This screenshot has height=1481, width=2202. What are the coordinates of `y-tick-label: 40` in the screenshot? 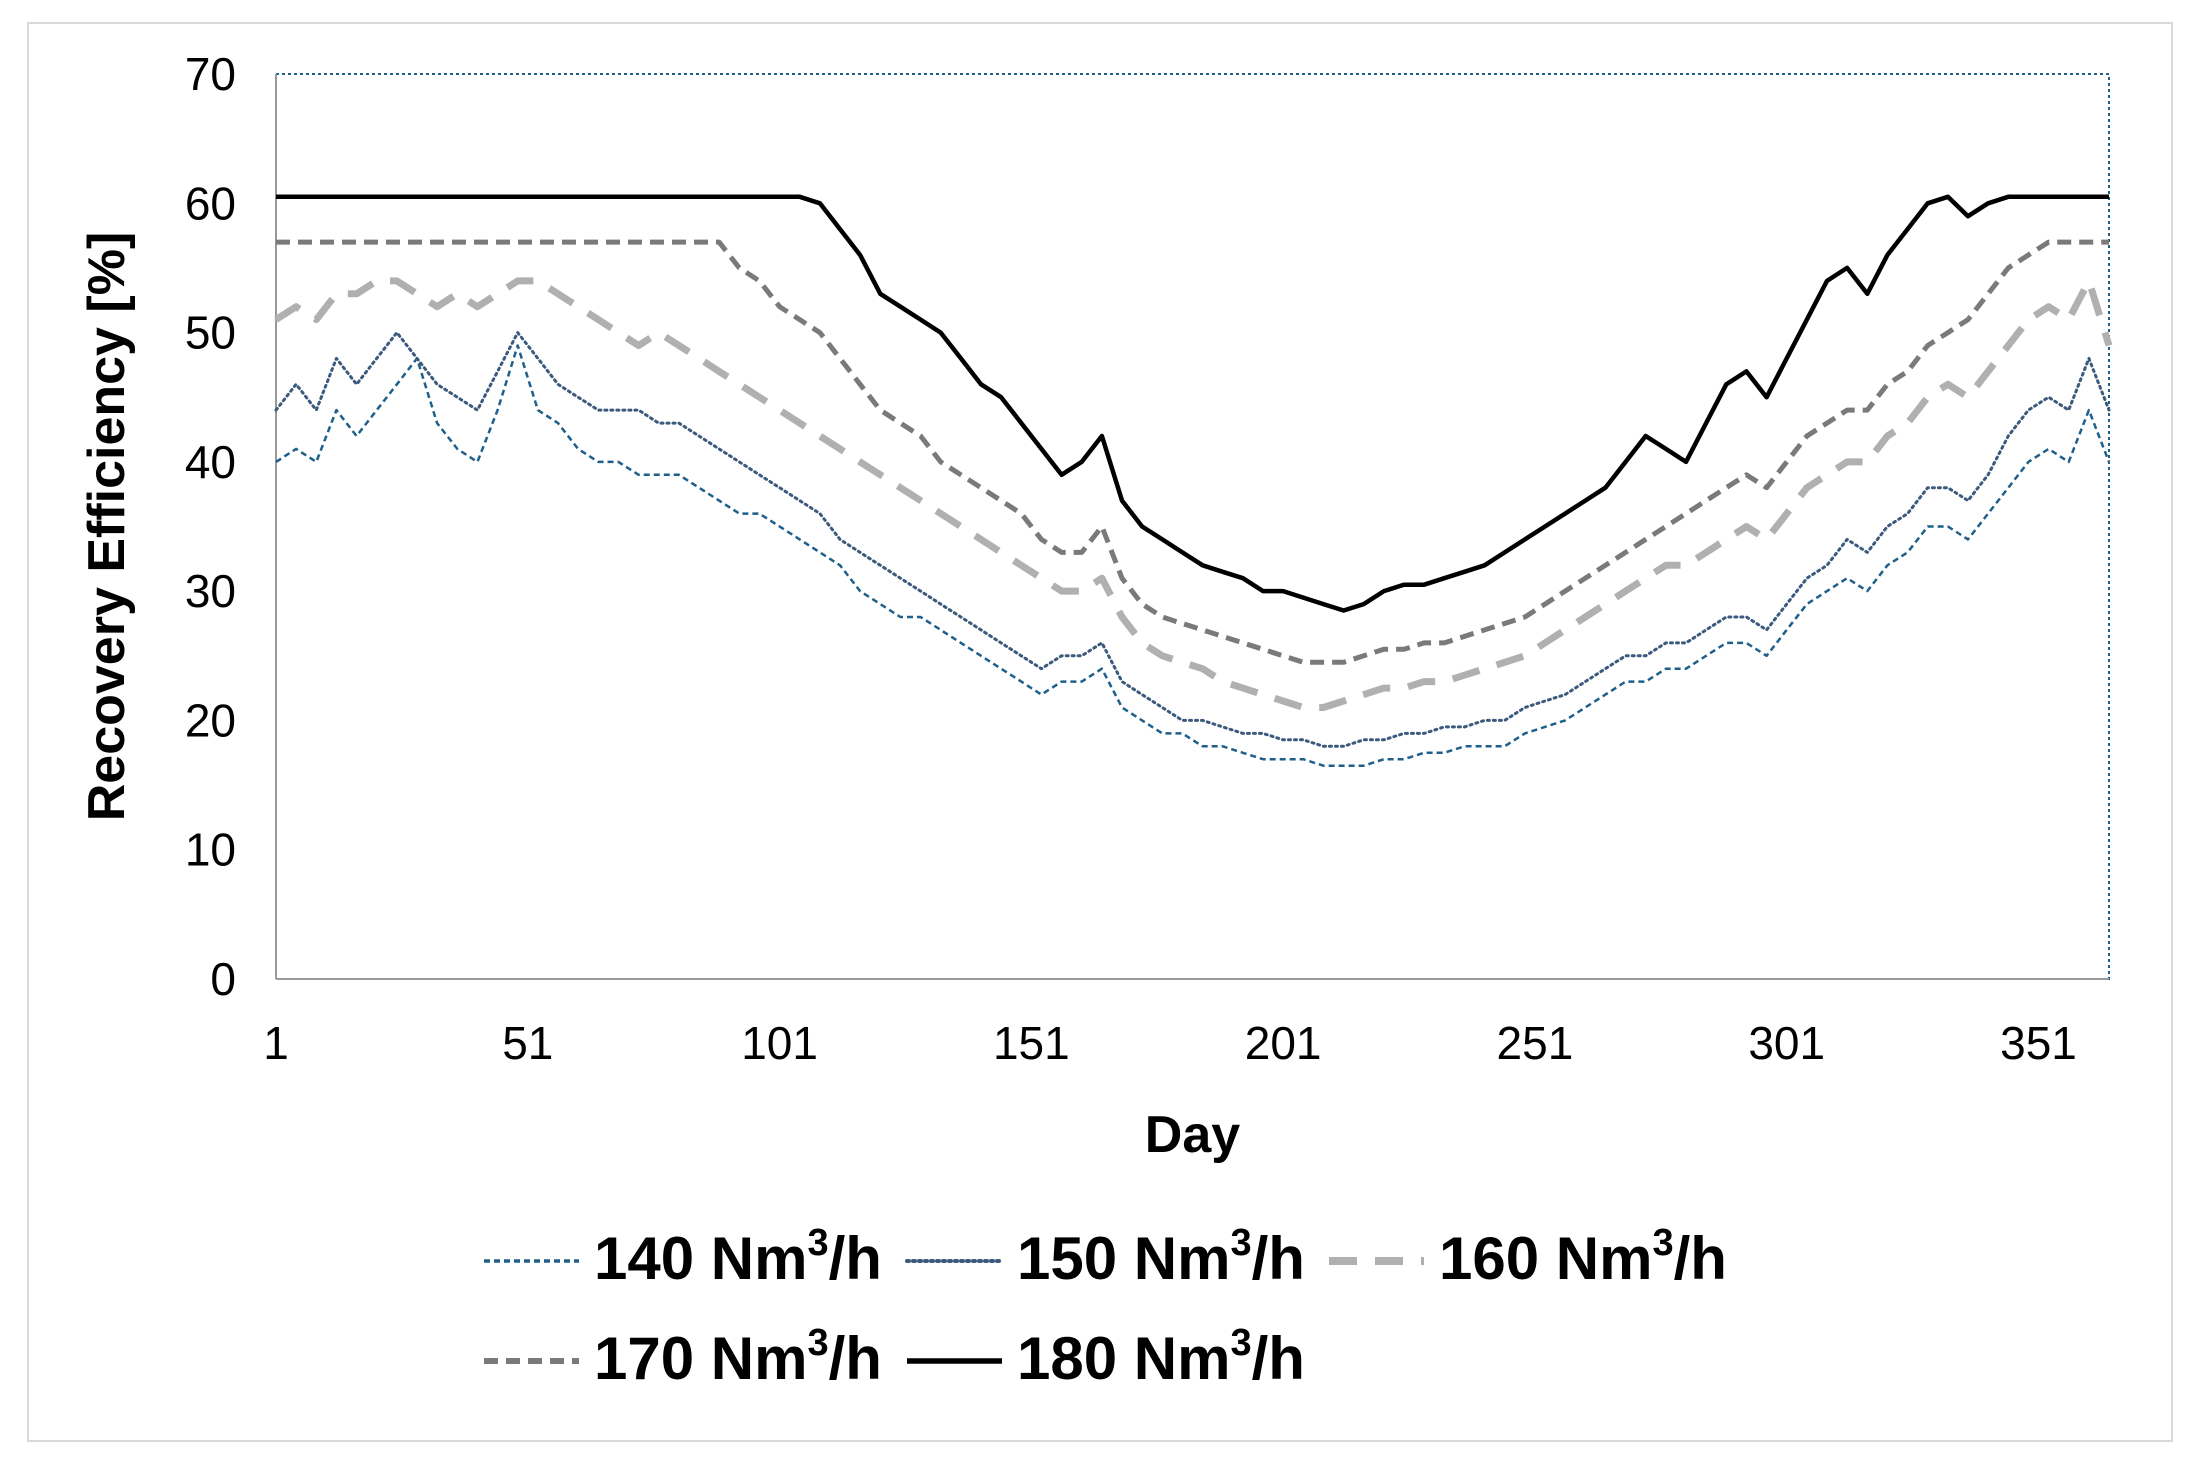 It's located at (210, 462).